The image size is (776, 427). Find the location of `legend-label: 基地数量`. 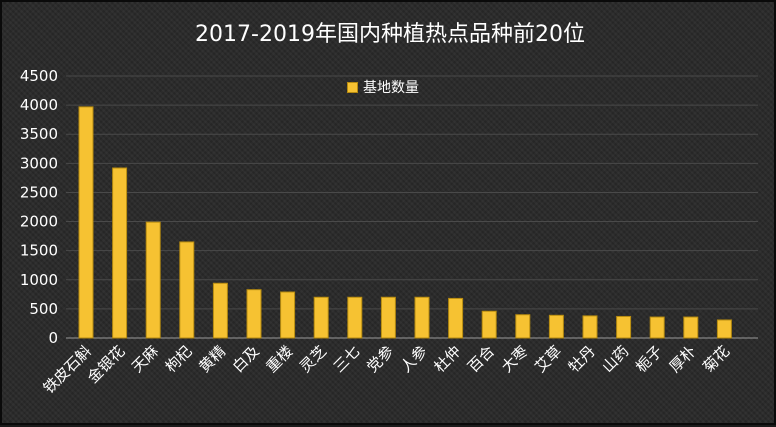

legend-label: 基地数量 is located at coordinates (391, 88).